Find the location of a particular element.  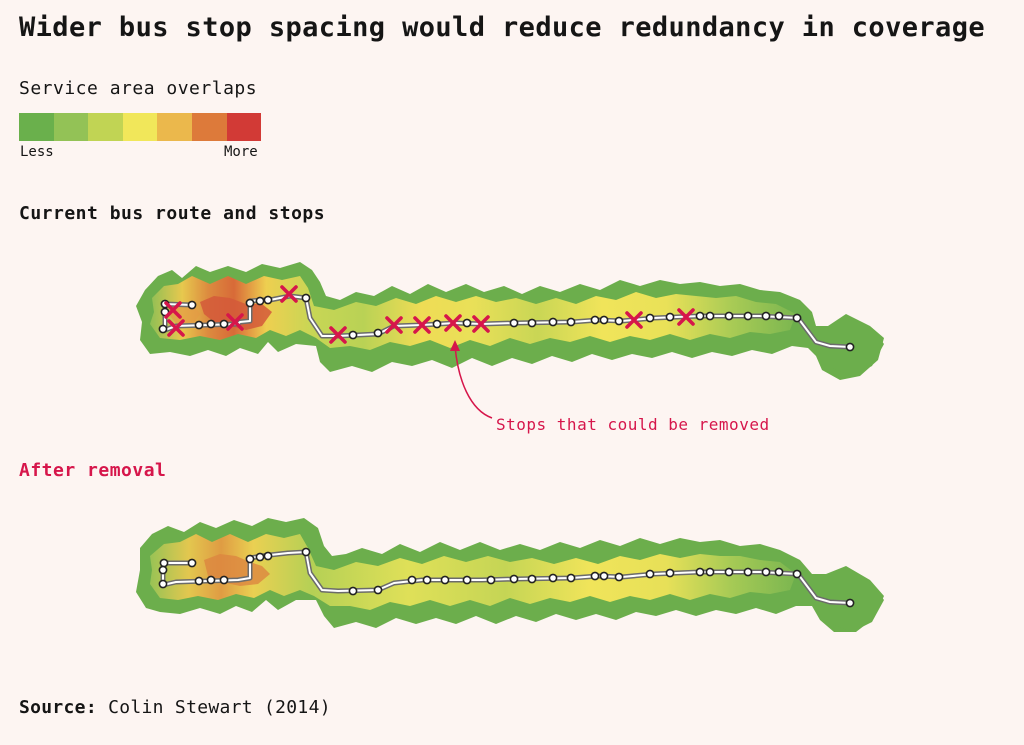

legend-low-label: Less is located at coordinates (37, 152).